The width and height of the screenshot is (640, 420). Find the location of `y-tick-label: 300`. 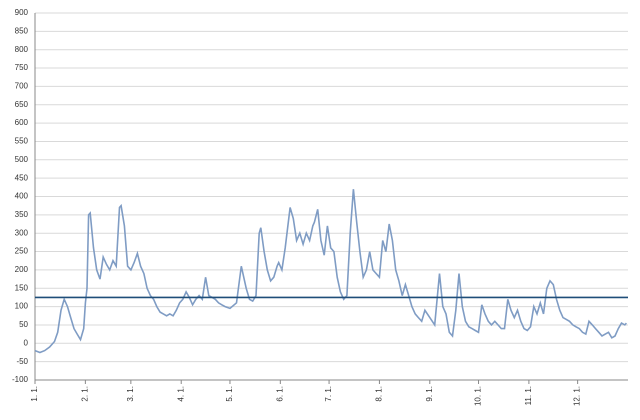

y-tick-label: 300 is located at coordinates (22, 232).